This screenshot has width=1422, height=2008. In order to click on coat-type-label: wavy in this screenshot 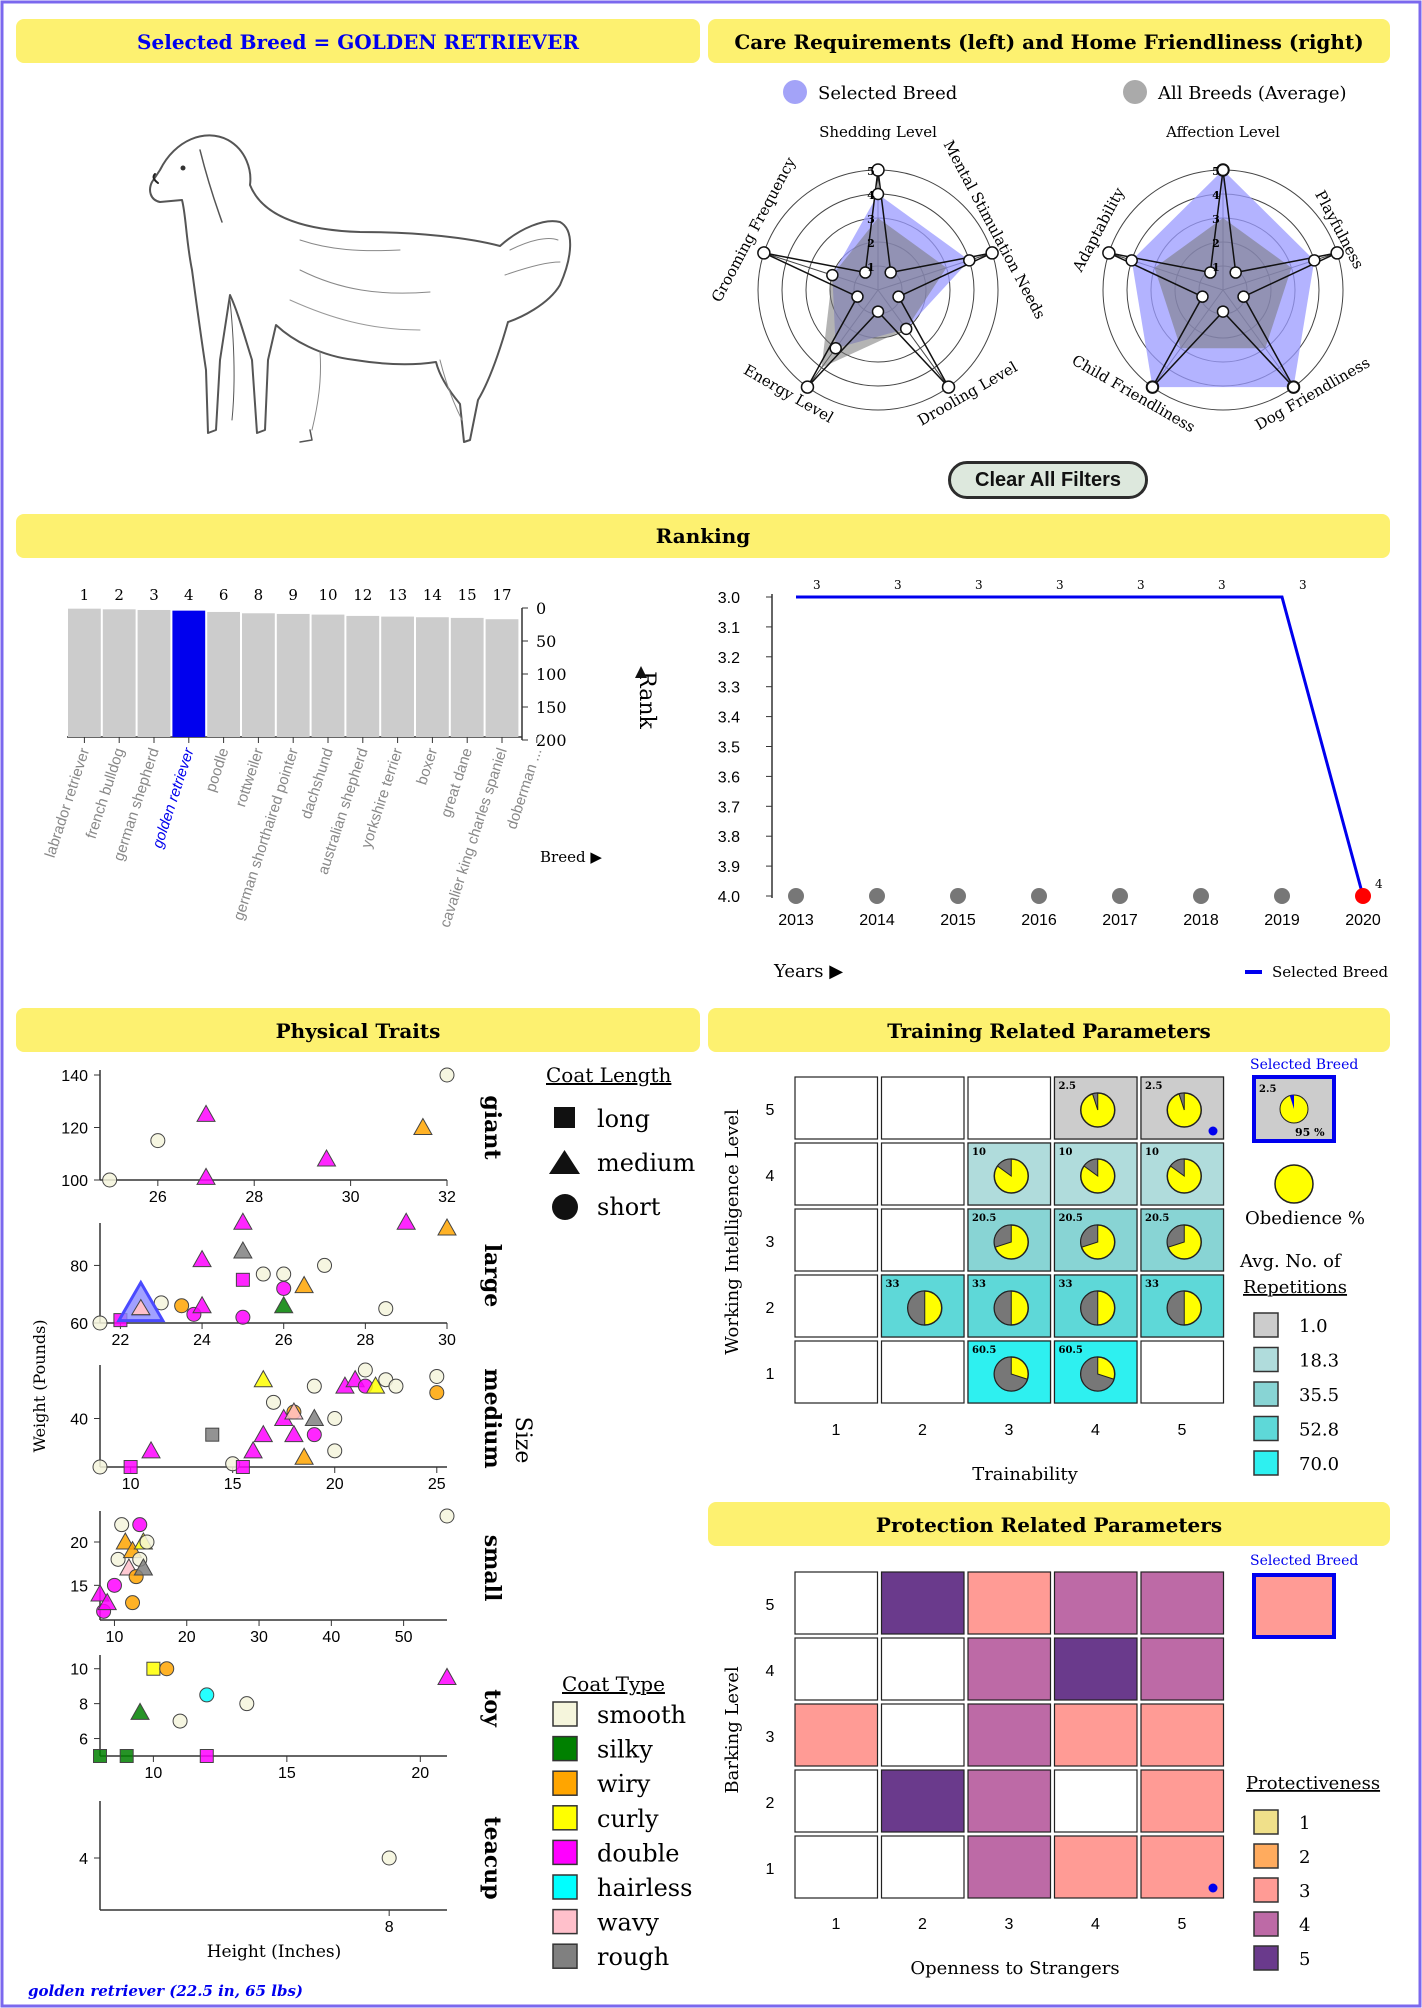, I will do `click(628, 1923)`.